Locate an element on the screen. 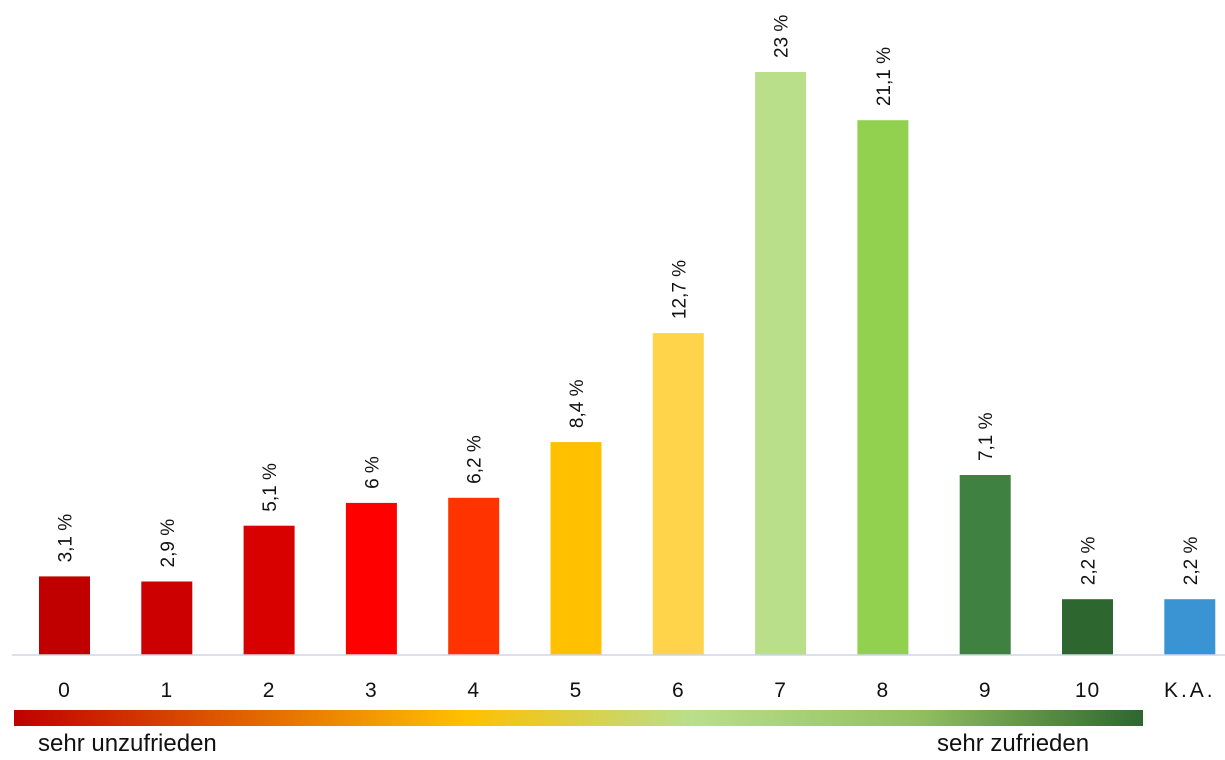 This screenshot has height=760, width=1225. value-label-4: 6,2 % is located at coordinates (475, 459).